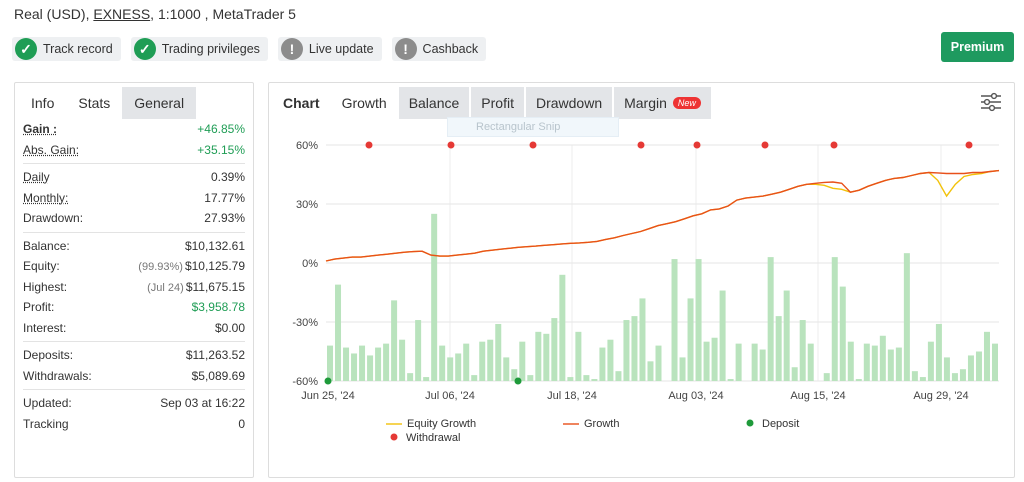 This screenshot has height=482, width=1024. What do you see at coordinates (364, 103) in the screenshot?
I see `tab-growth: Growth` at bounding box center [364, 103].